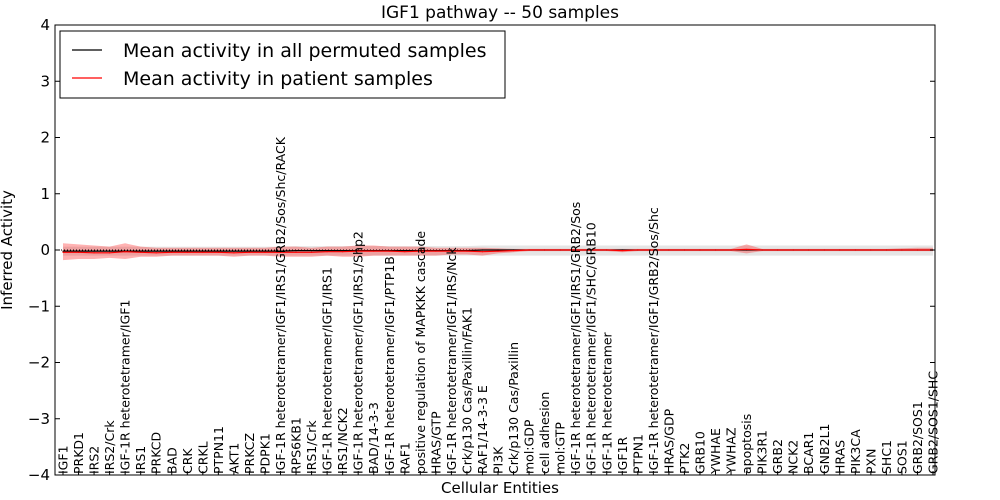  I want to click on x-tick-label: PXN, so click(870, 461).